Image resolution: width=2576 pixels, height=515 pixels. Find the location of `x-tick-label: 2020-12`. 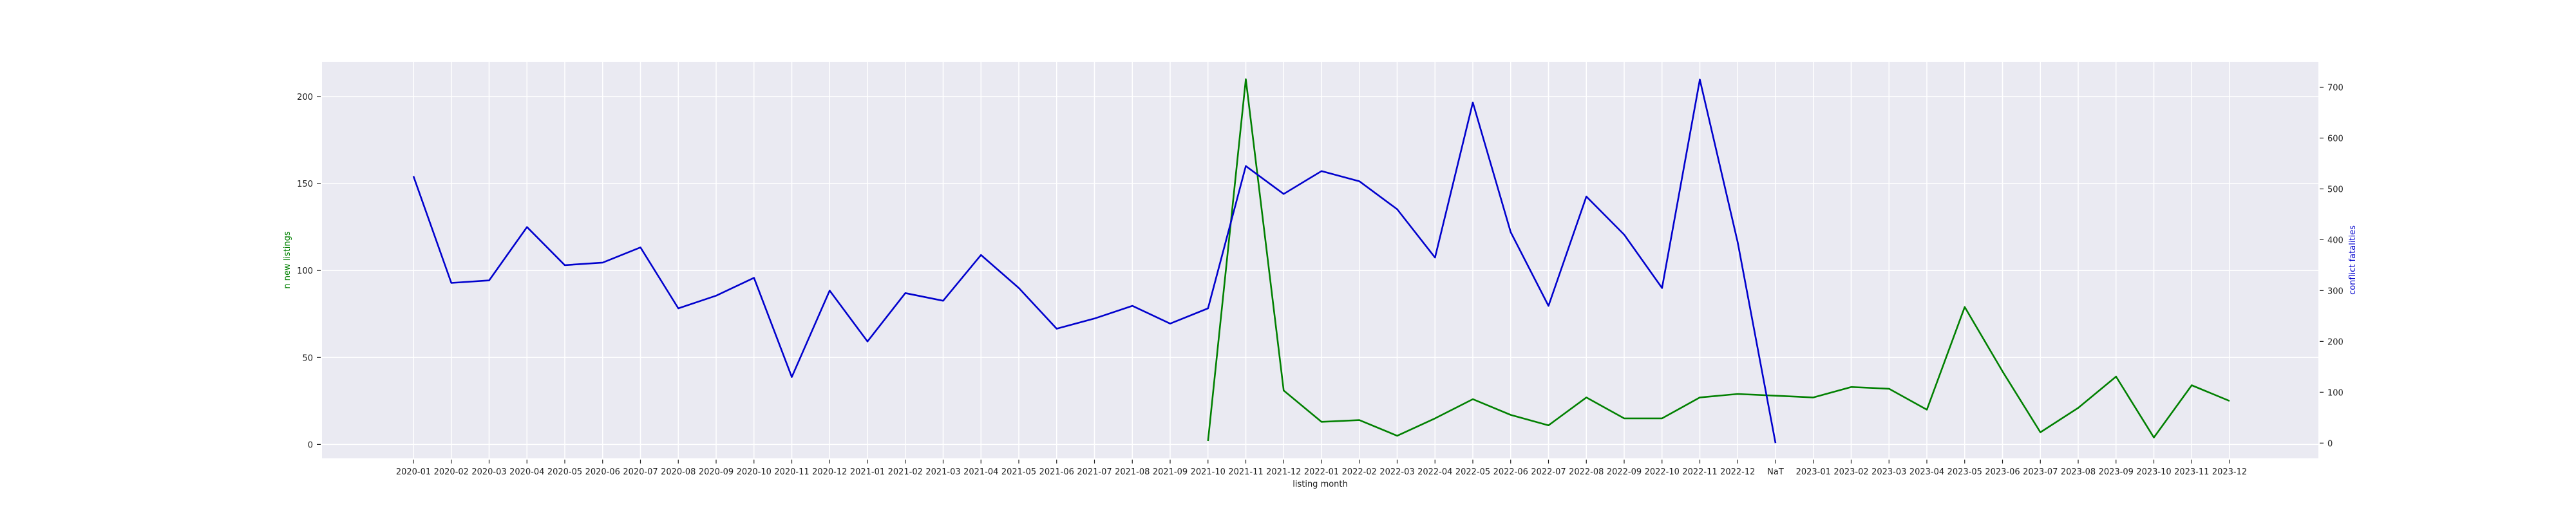

x-tick-label: 2020-12 is located at coordinates (829, 472).